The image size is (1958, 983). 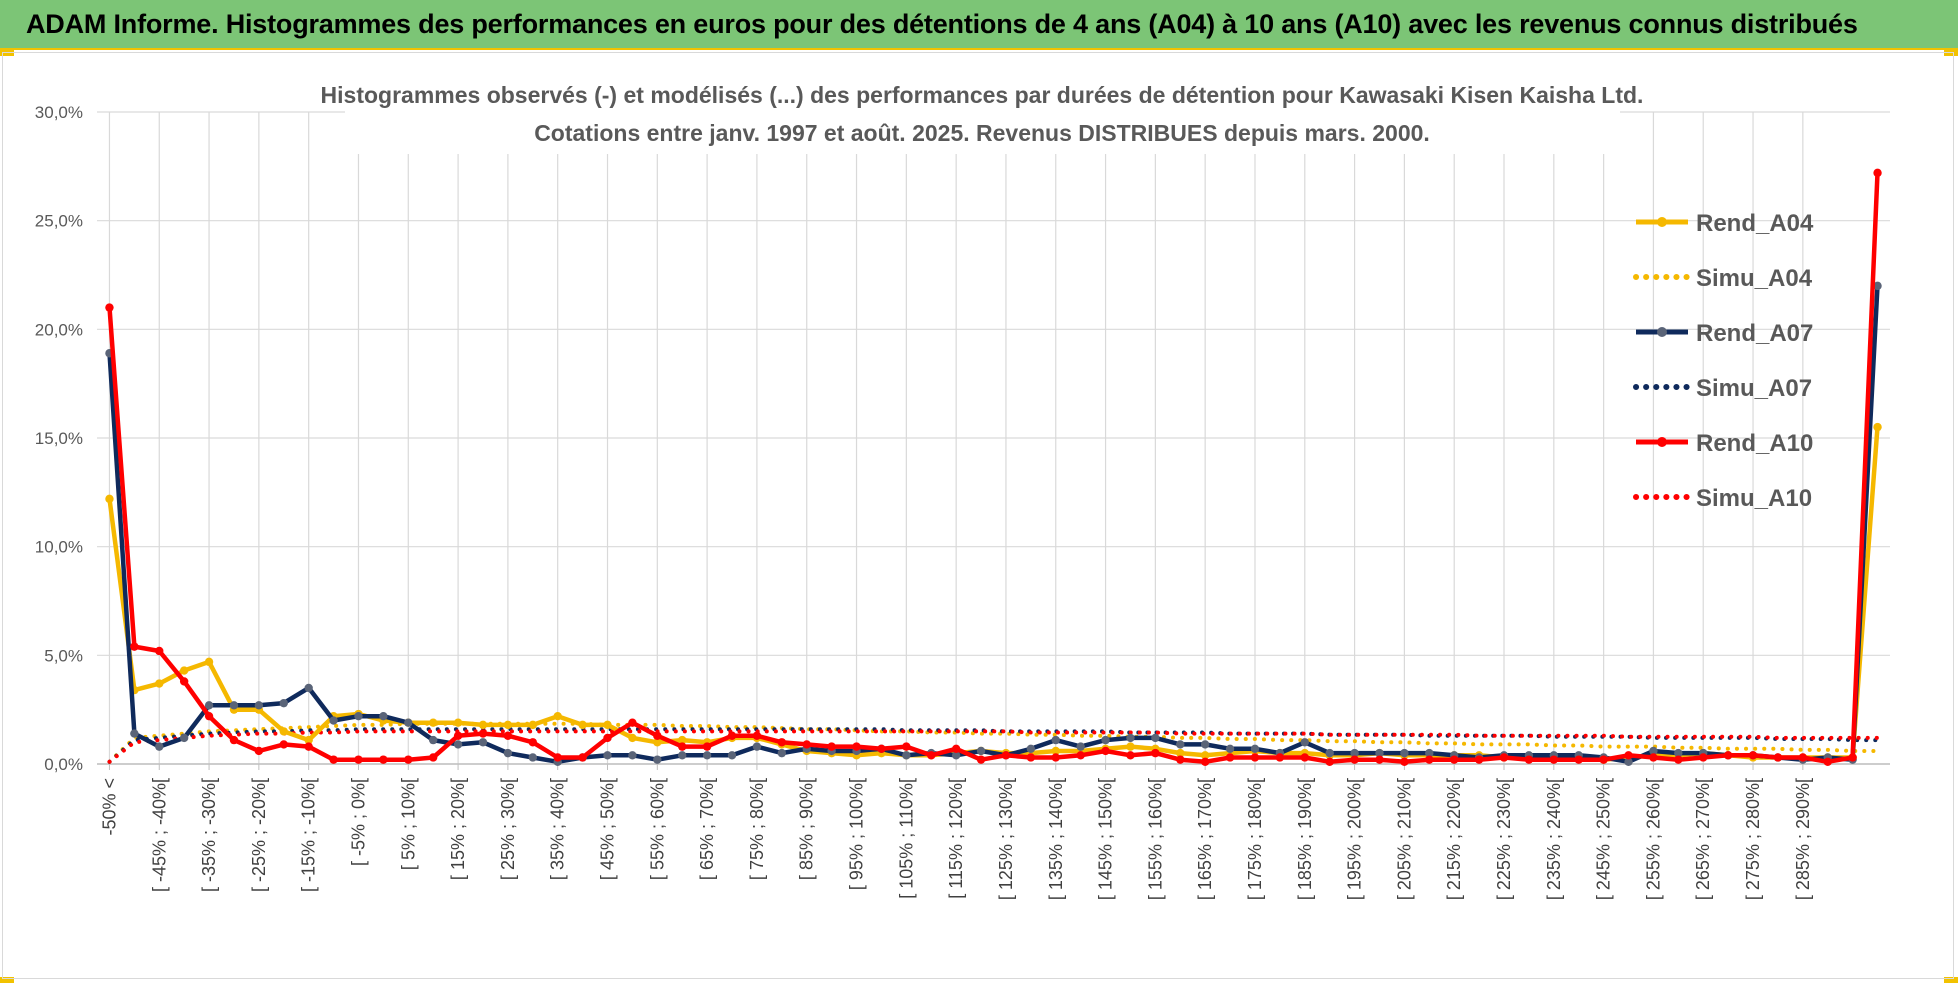 I want to click on x-tick-label: [ -25% ; -20%[, so click(x=259, y=835).